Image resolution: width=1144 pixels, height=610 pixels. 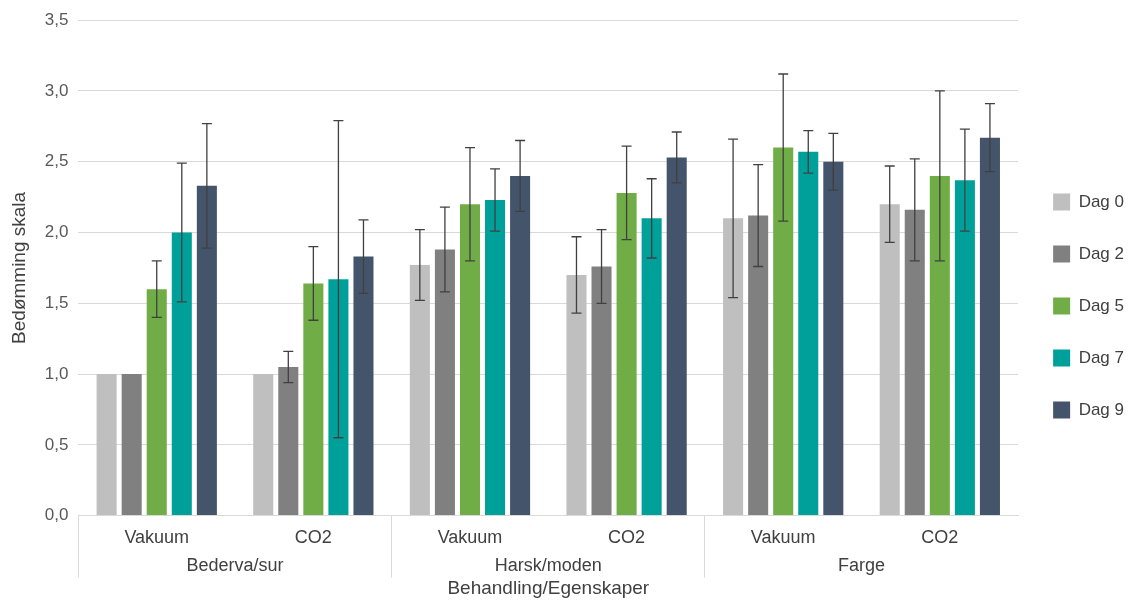 What do you see at coordinates (56, 373) in the screenshot?
I see `y-tick-label: 1,0` at bounding box center [56, 373].